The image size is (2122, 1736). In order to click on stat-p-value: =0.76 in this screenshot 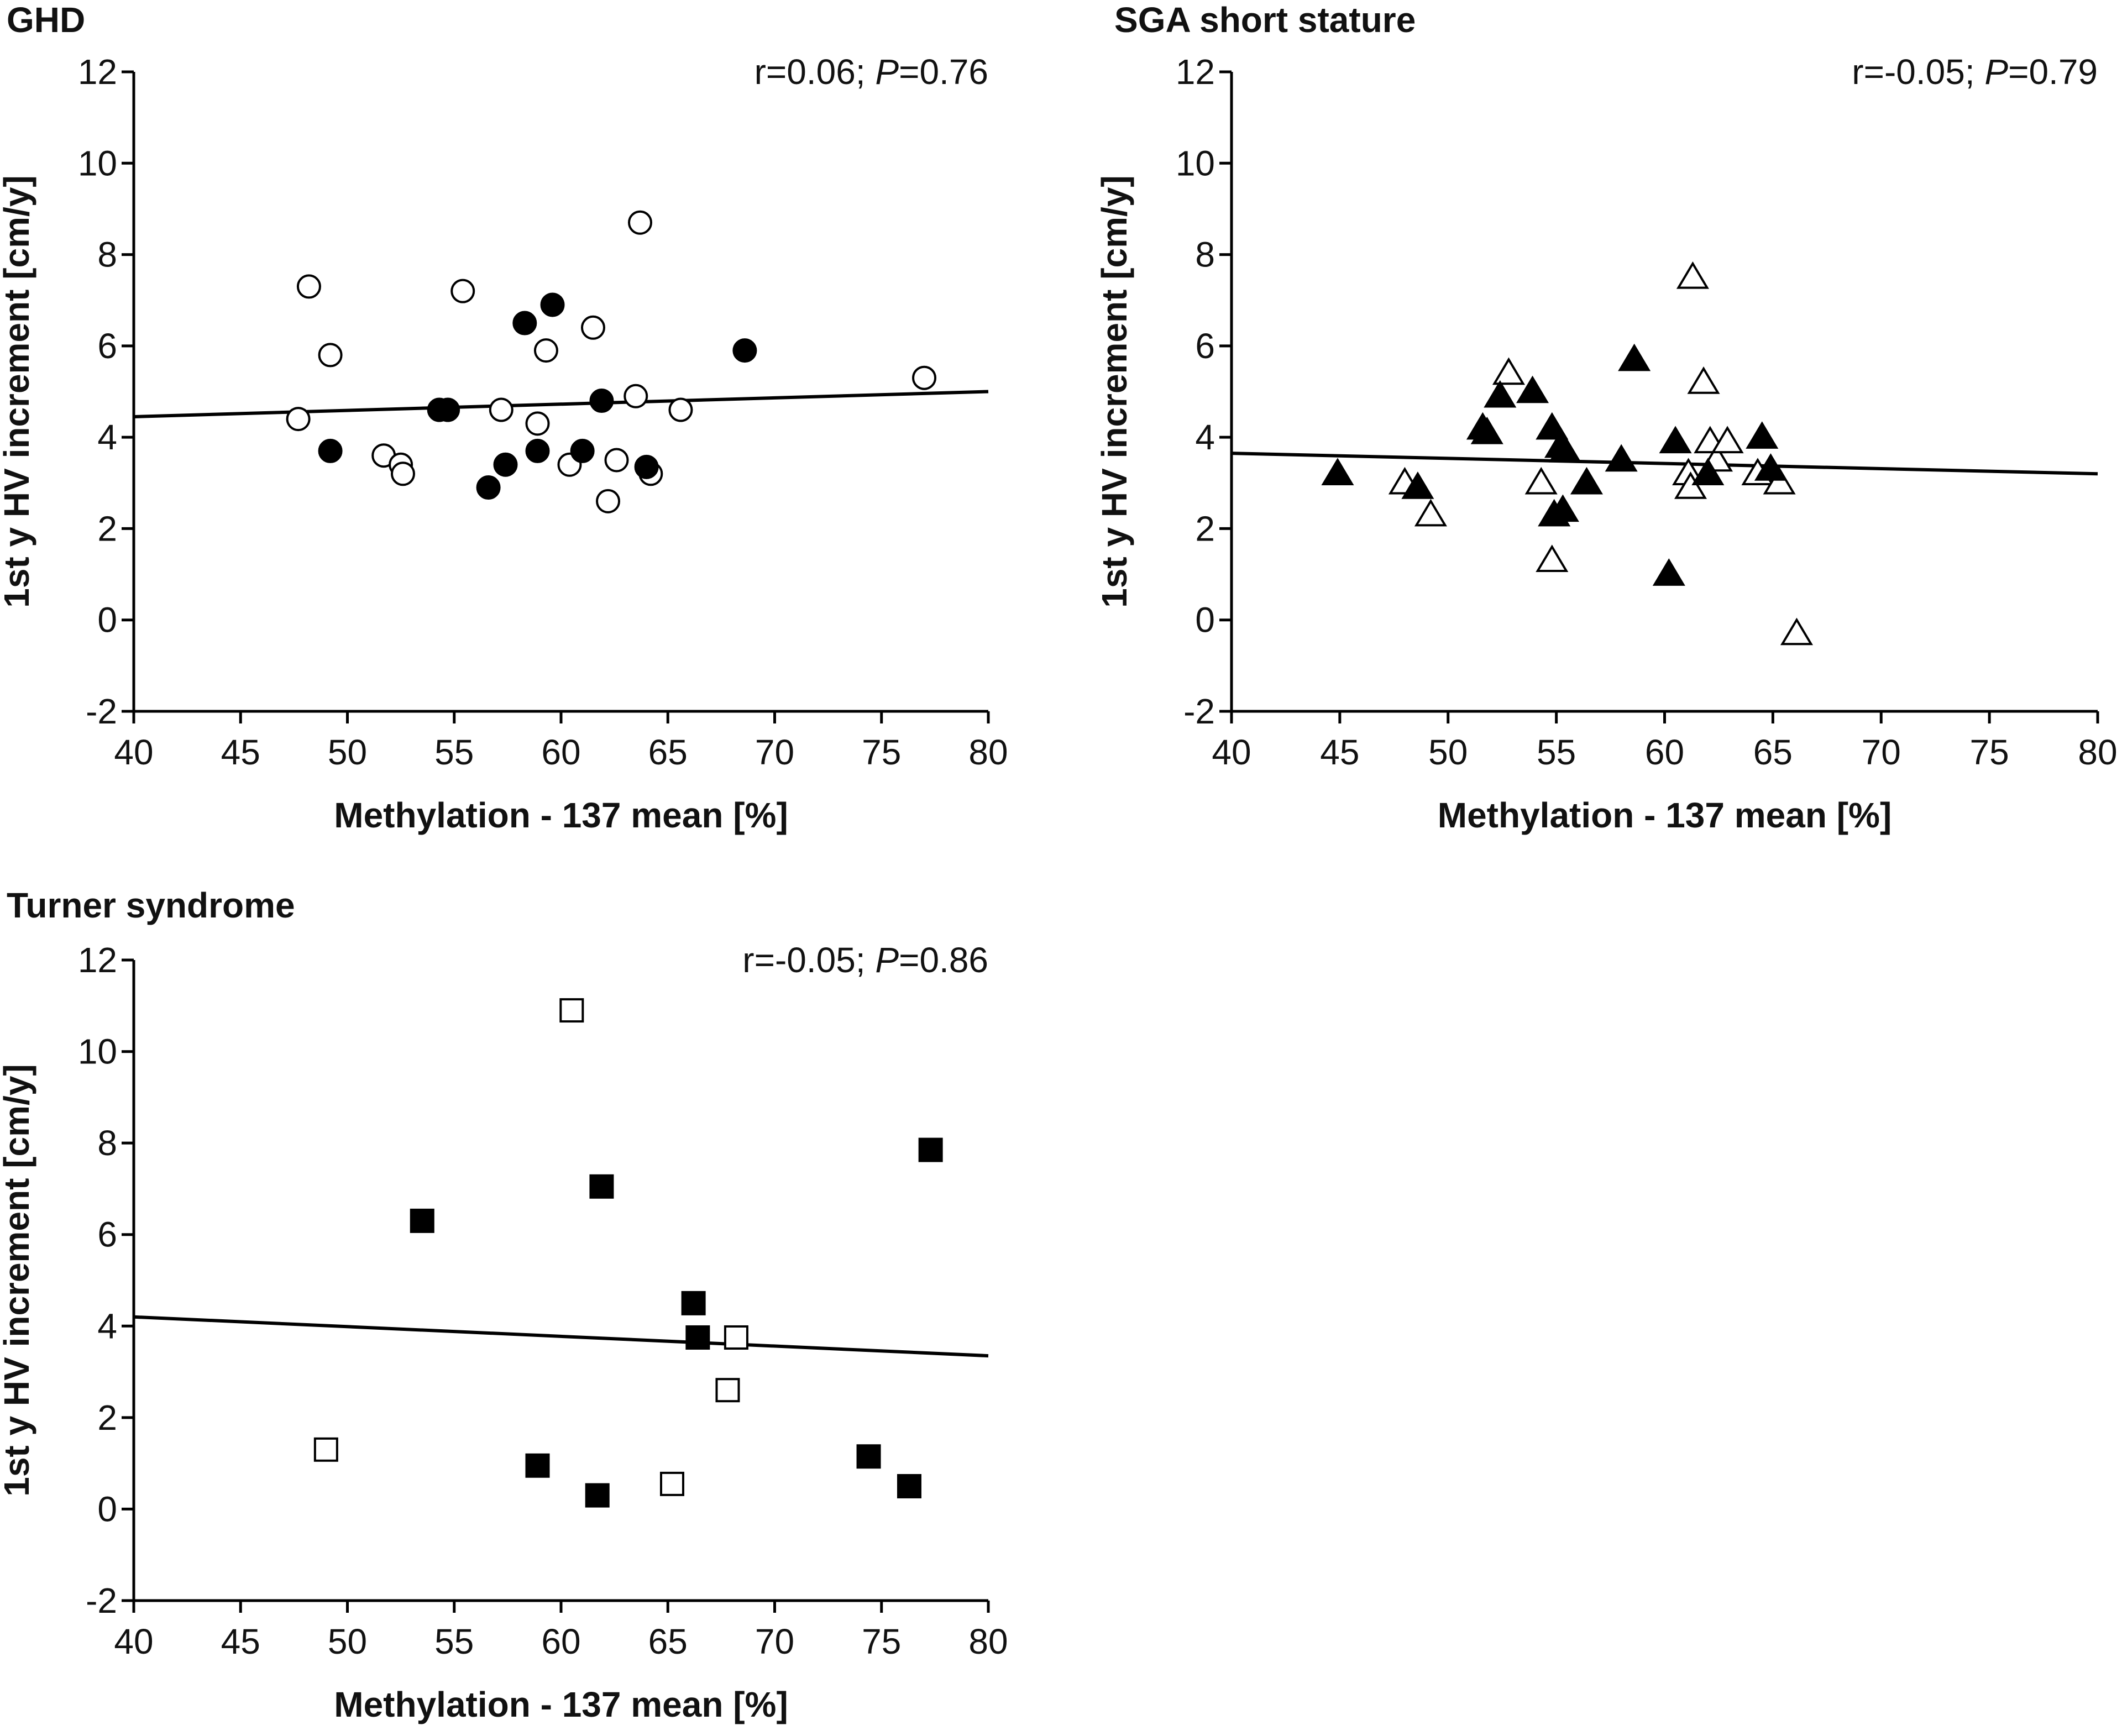, I will do `click(943, 72)`.